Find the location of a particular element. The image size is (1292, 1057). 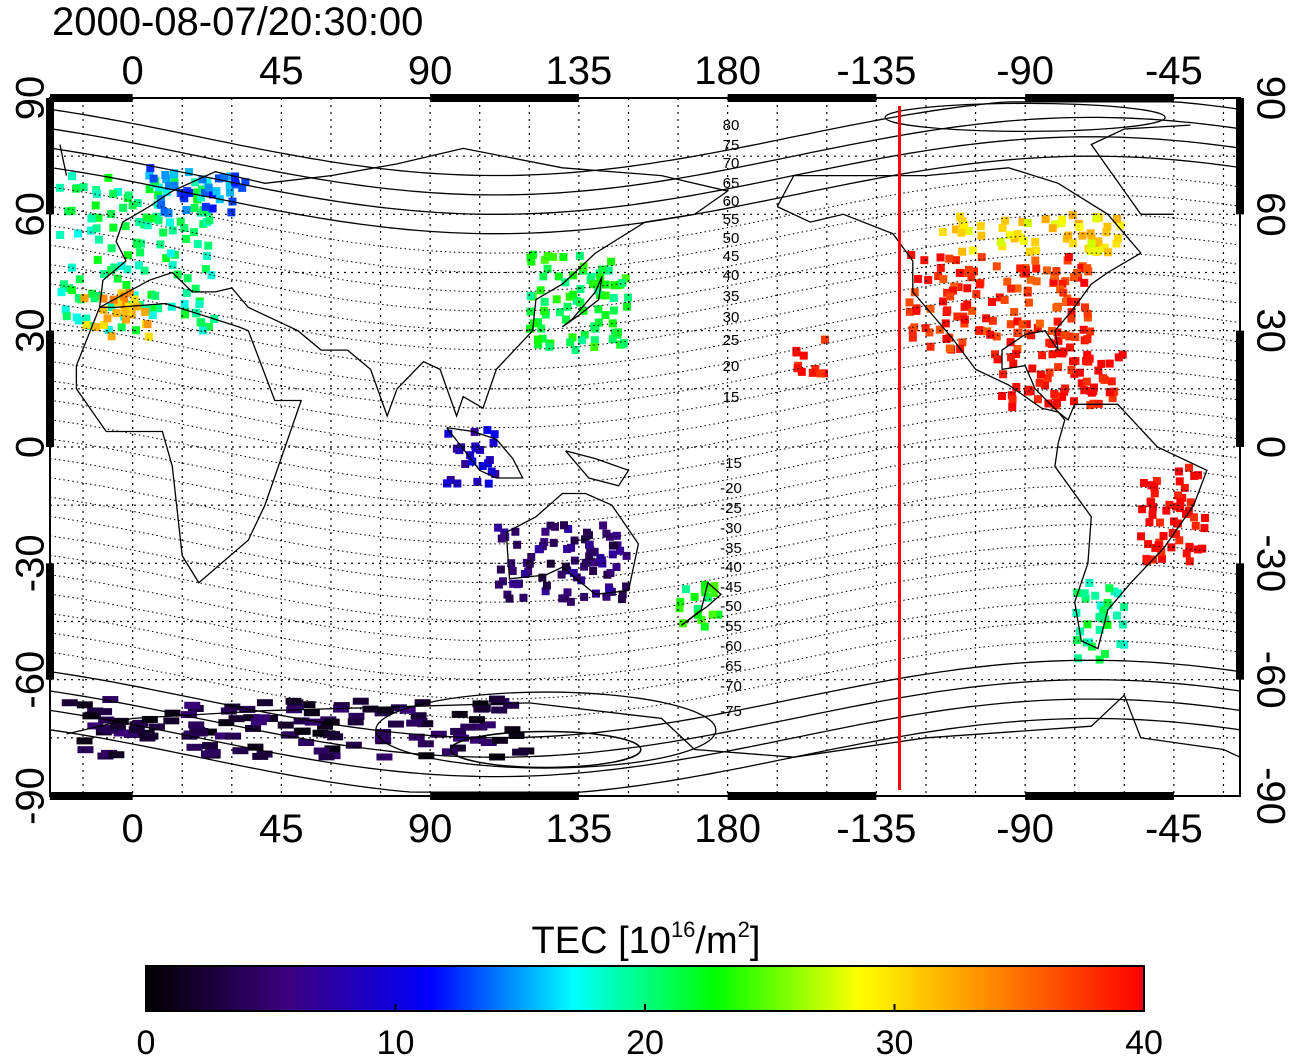

frame-bar-top is located at coordinates (504, 98).